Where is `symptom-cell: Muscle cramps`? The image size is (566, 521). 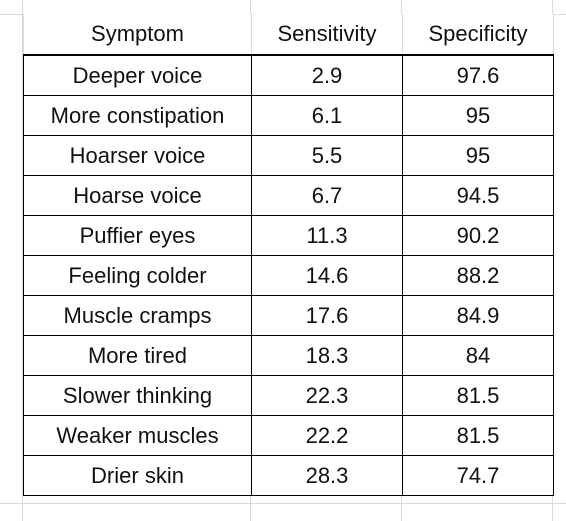 symptom-cell: Muscle cramps is located at coordinates (137, 315).